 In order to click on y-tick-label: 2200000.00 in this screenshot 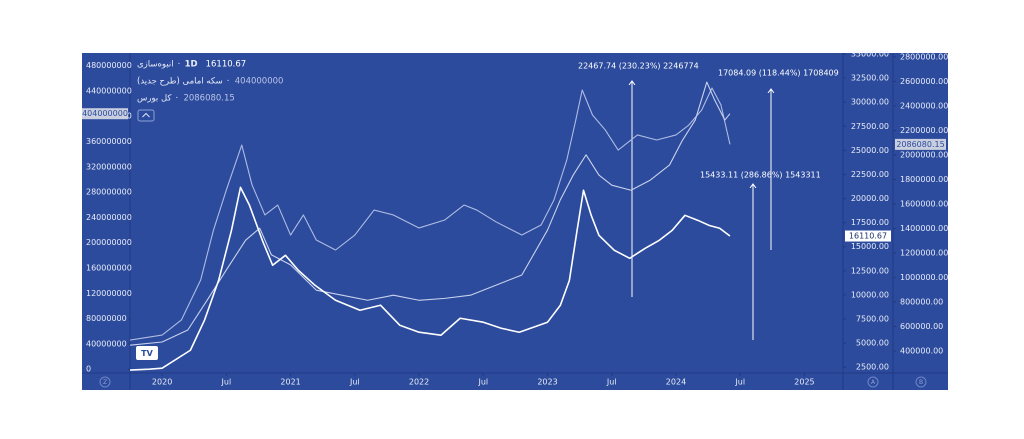, I will do `click(924, 130)`.